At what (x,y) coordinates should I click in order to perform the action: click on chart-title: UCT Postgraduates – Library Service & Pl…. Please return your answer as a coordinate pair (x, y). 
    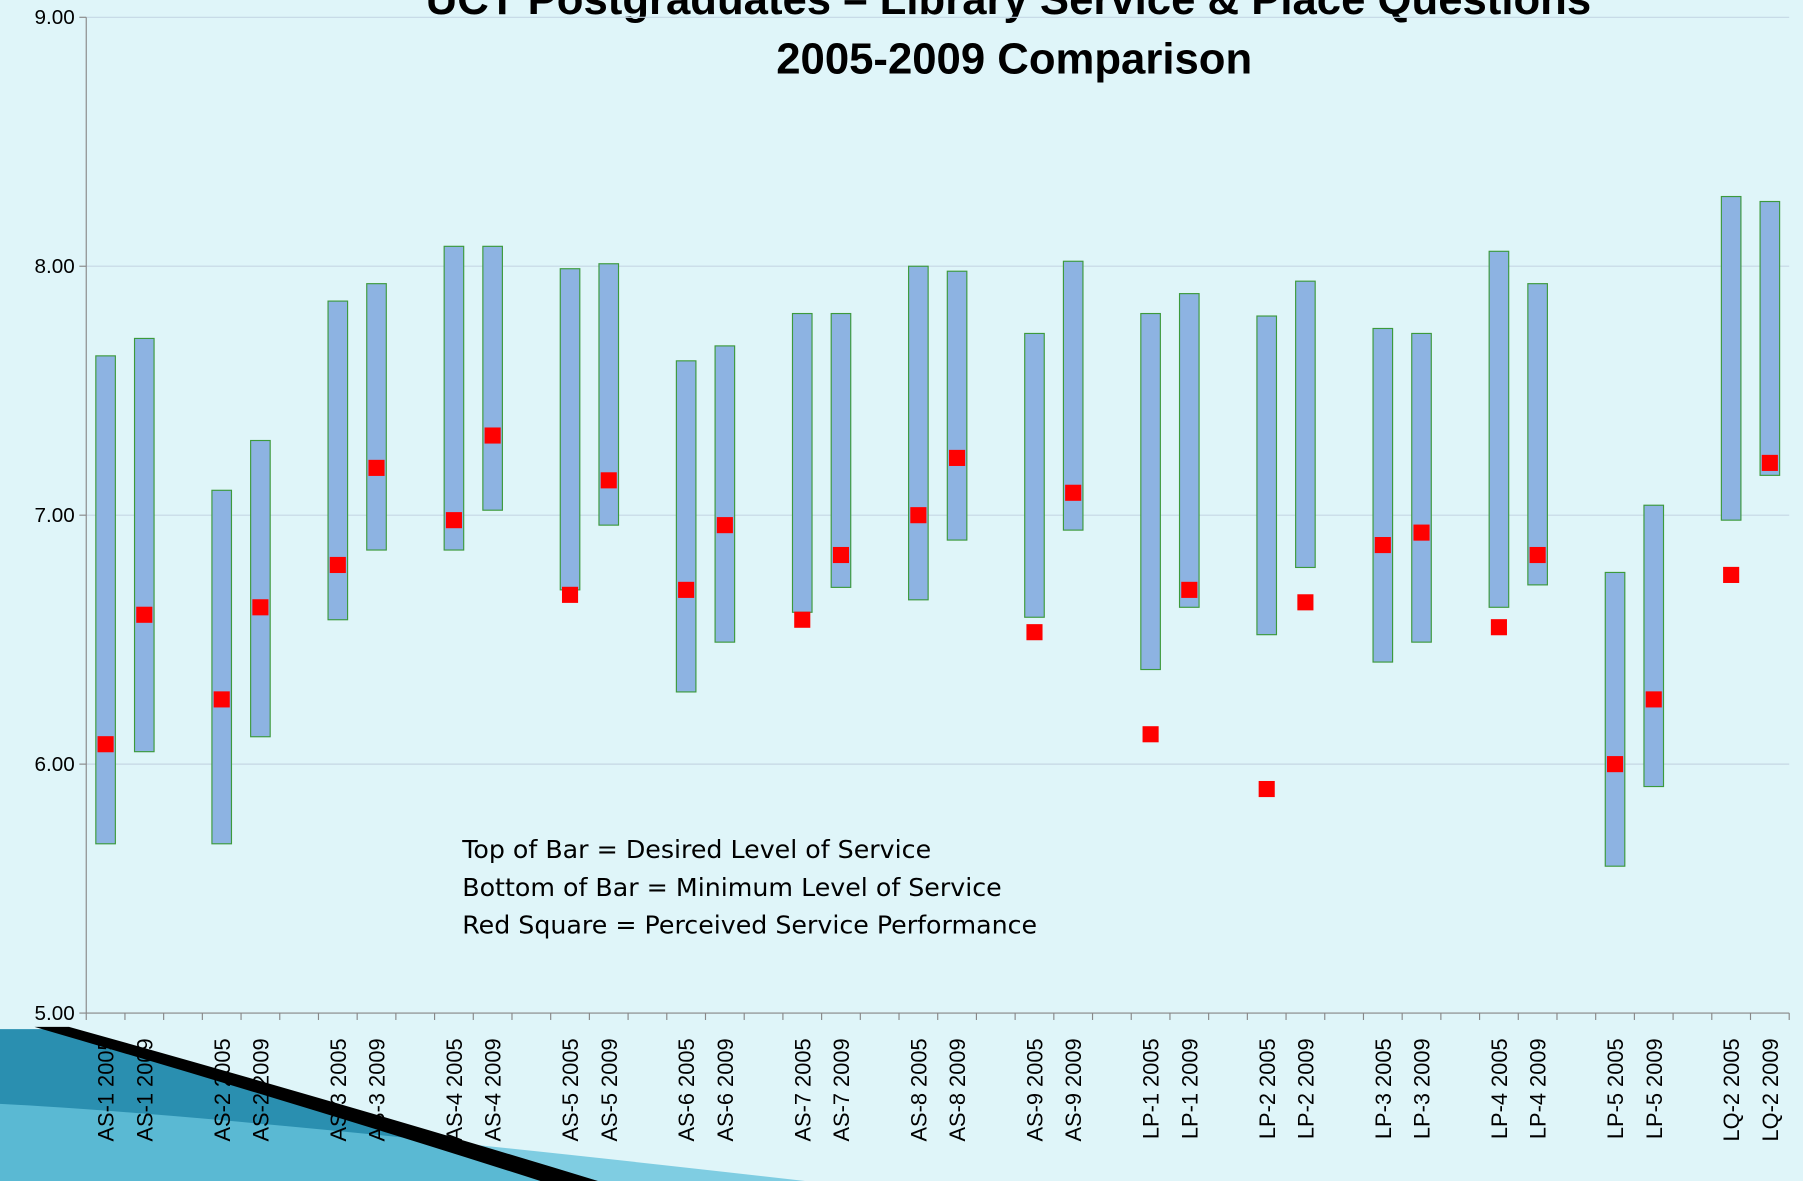
    Looking at the image, I should click on (1008, 12).